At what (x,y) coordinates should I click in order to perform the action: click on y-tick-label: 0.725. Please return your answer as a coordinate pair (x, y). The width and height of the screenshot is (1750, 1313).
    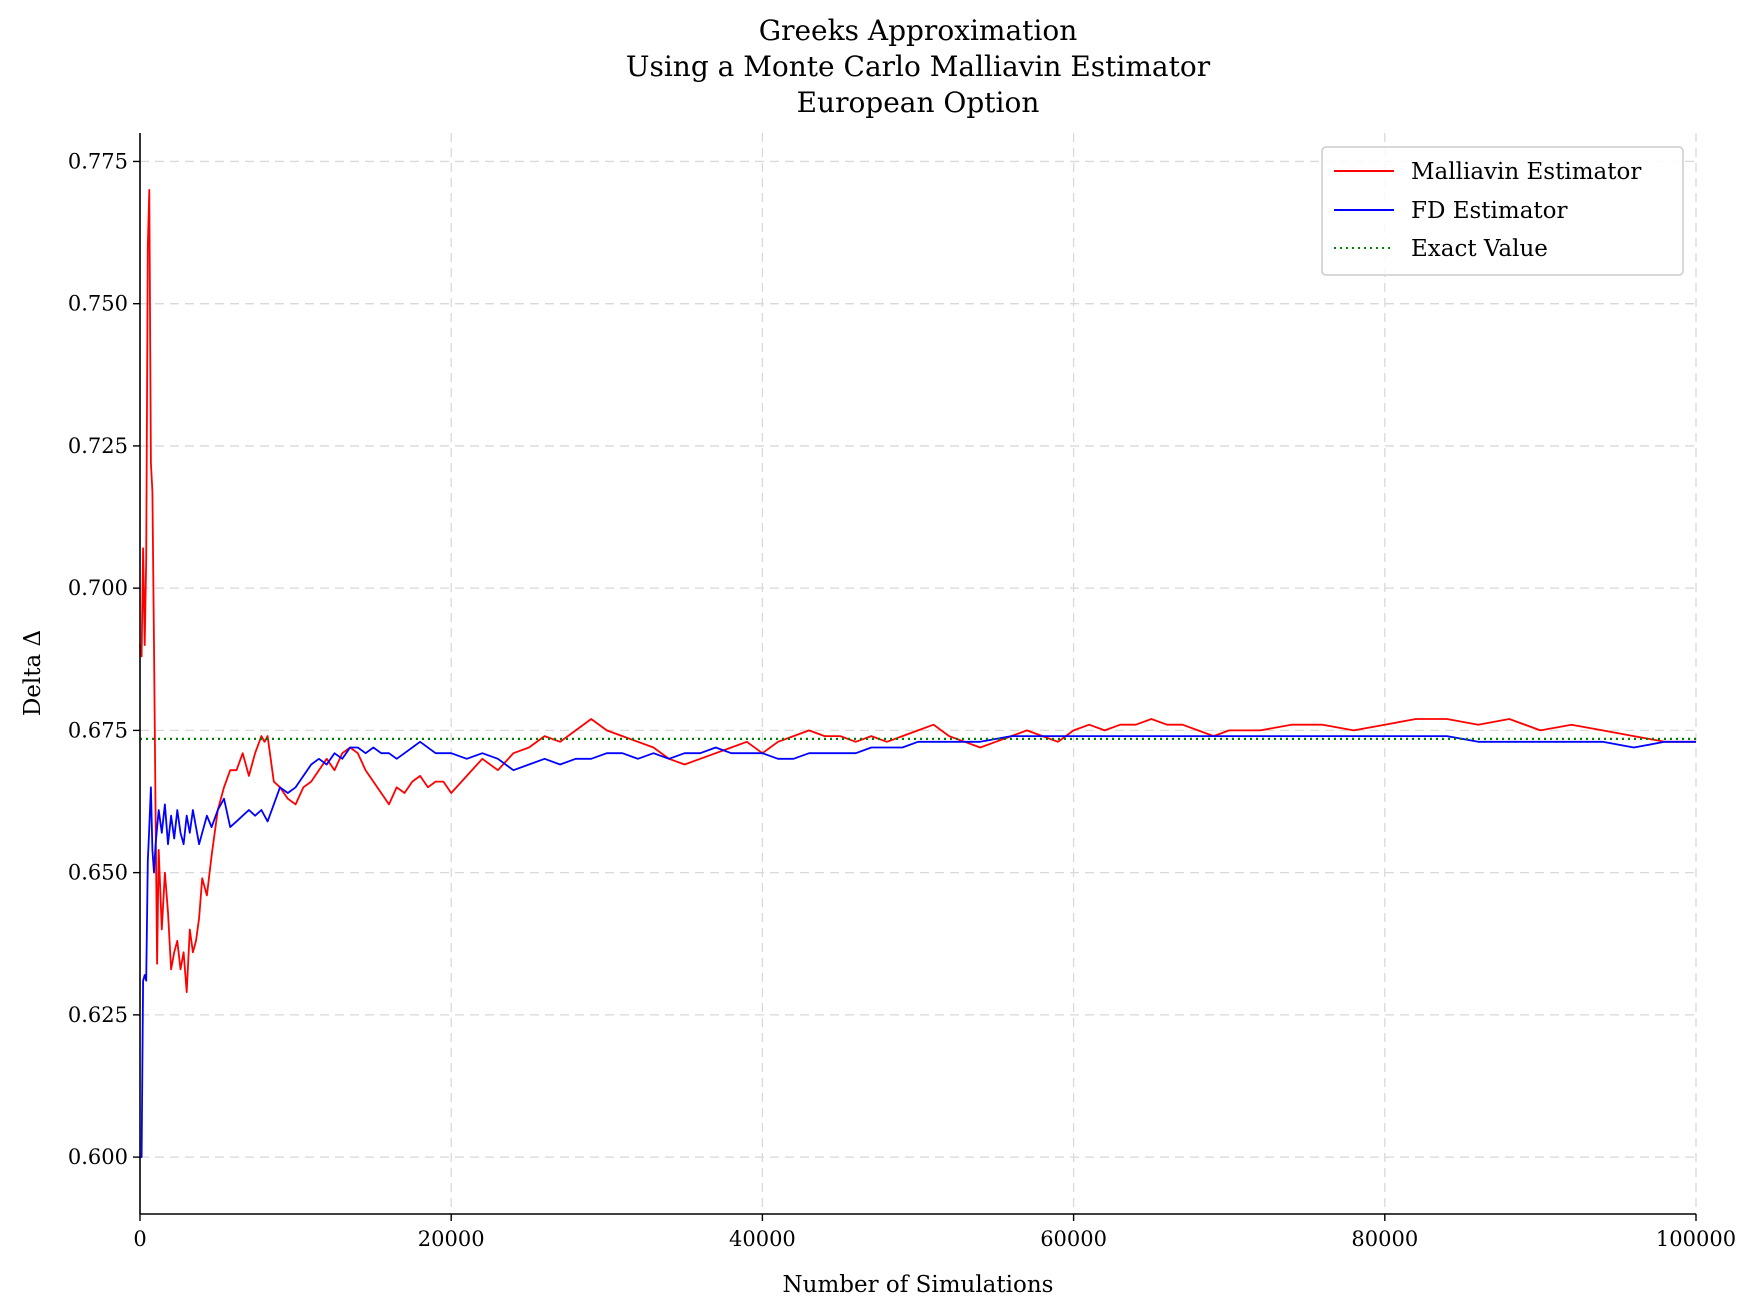
    Looking at the image, I should click on (98, 446).